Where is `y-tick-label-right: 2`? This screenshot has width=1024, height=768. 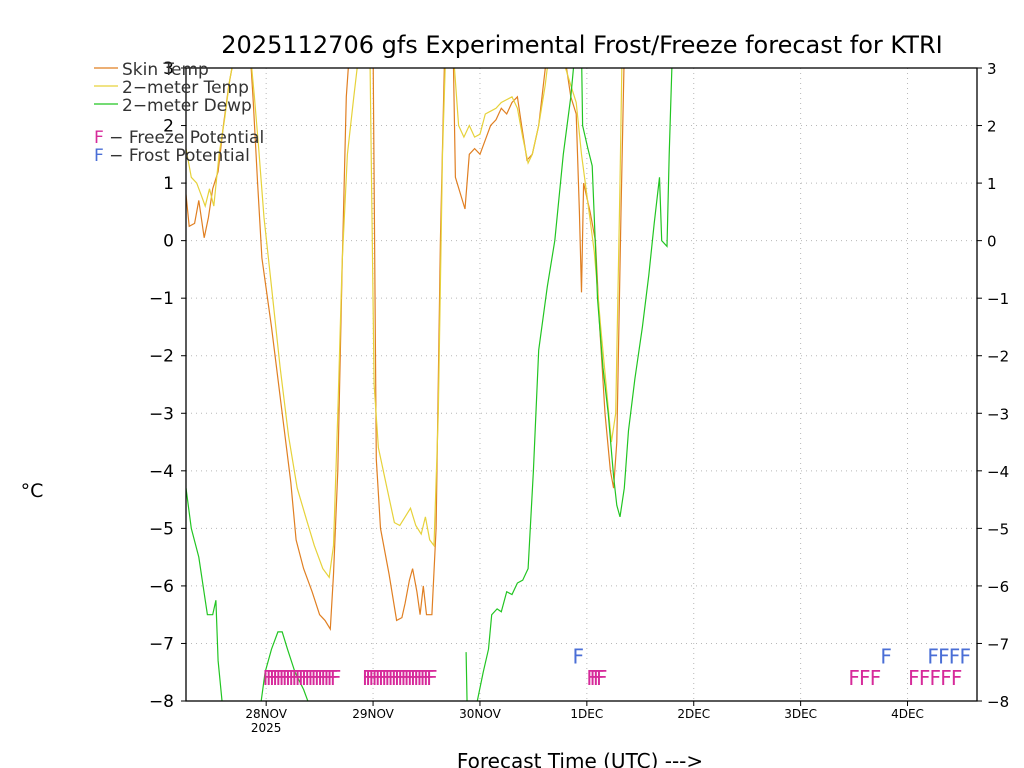 y-tick-label-right: 2 is located at coordinates (992, 127).